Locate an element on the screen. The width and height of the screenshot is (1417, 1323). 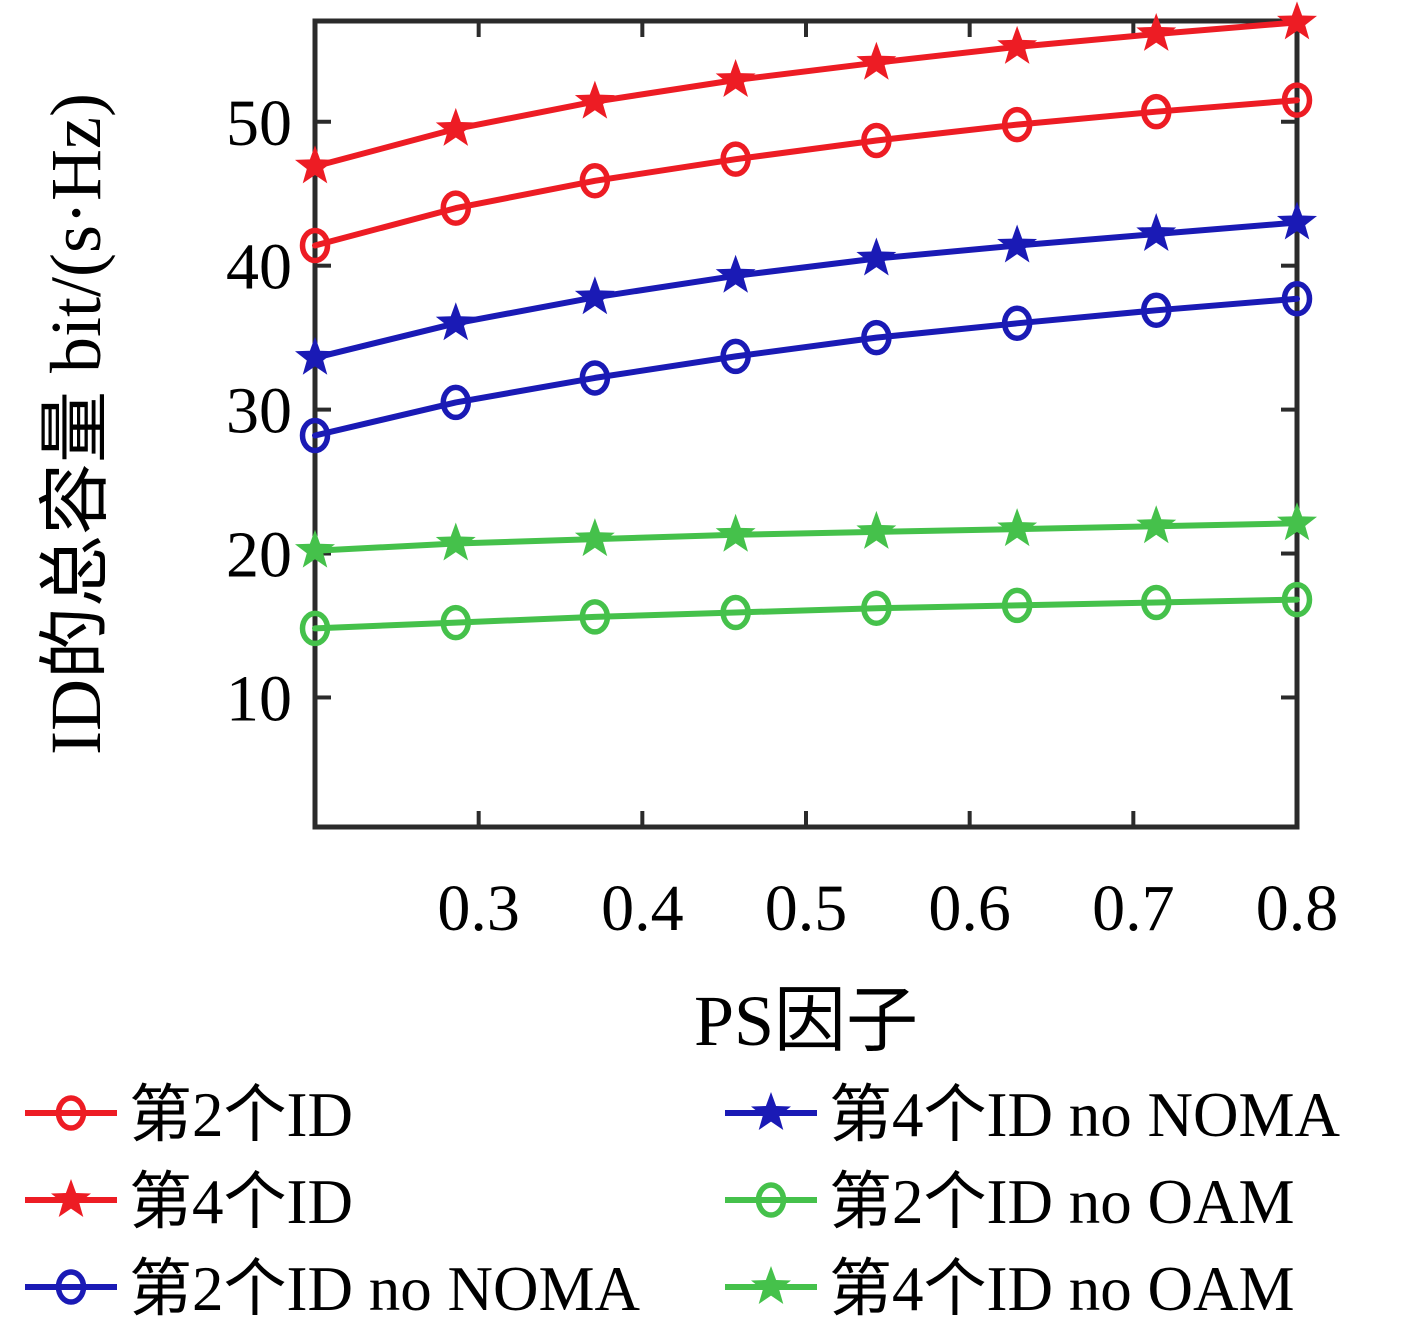
legend-item: 第2个ID no OAM is located at coordinates (1010, 1202).